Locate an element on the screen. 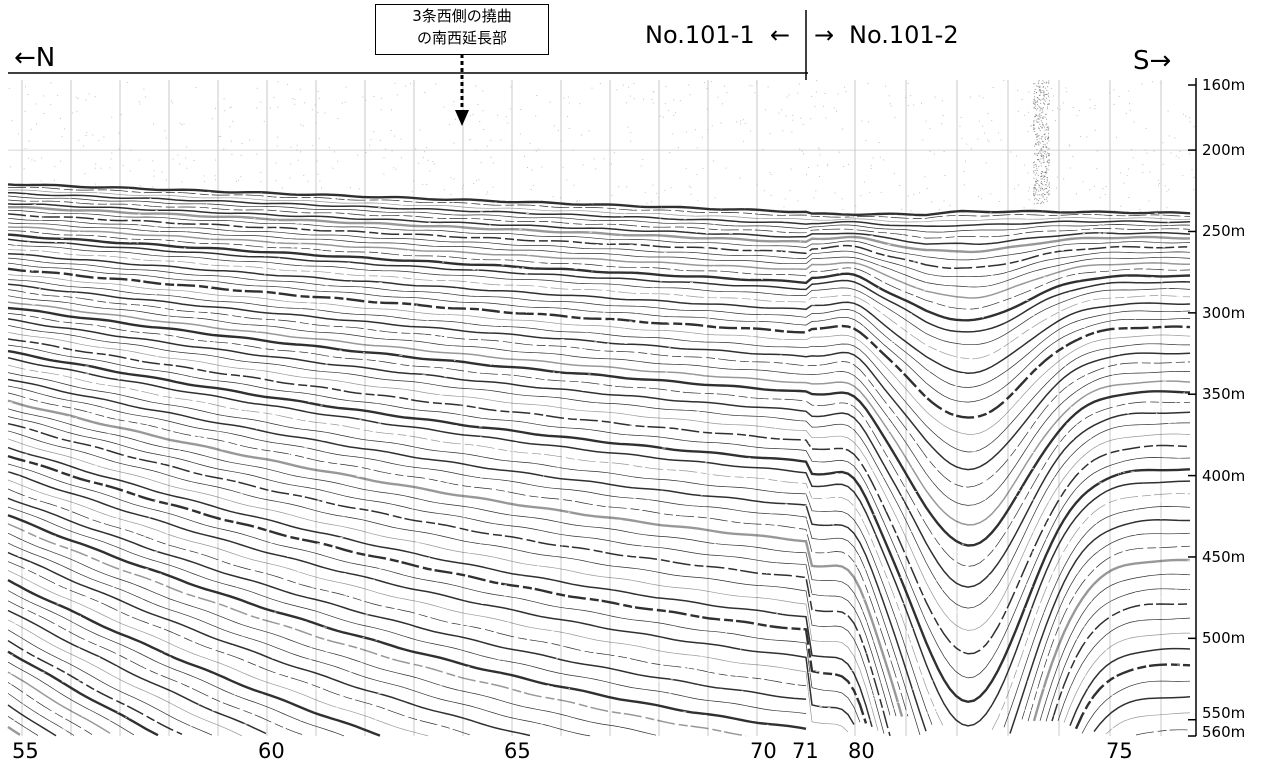 This screenshot has width=1277, height=766. reflector-line is located at coordinates (598, 262).